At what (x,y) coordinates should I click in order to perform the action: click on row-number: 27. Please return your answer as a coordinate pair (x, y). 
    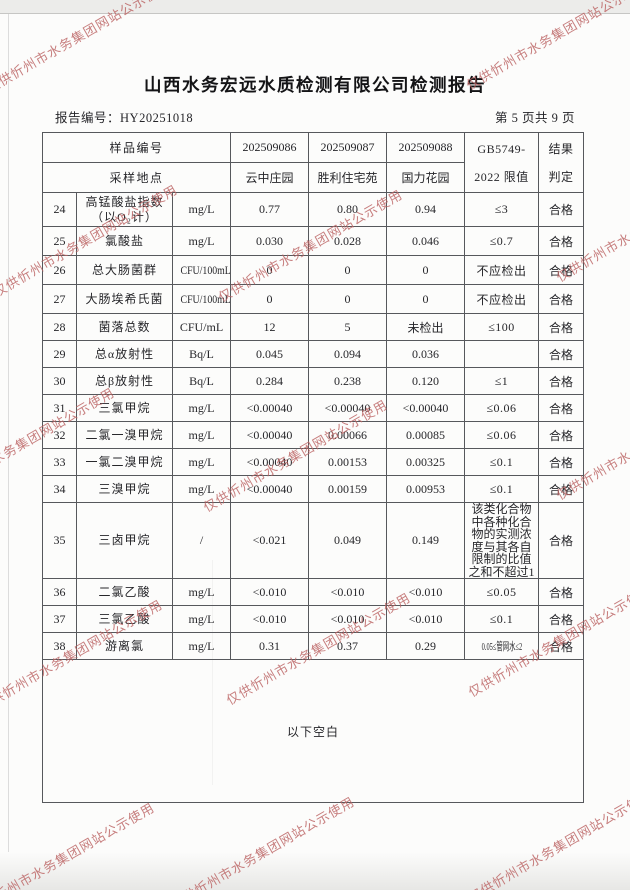
    Looking at the image, I should click on (59, 299).